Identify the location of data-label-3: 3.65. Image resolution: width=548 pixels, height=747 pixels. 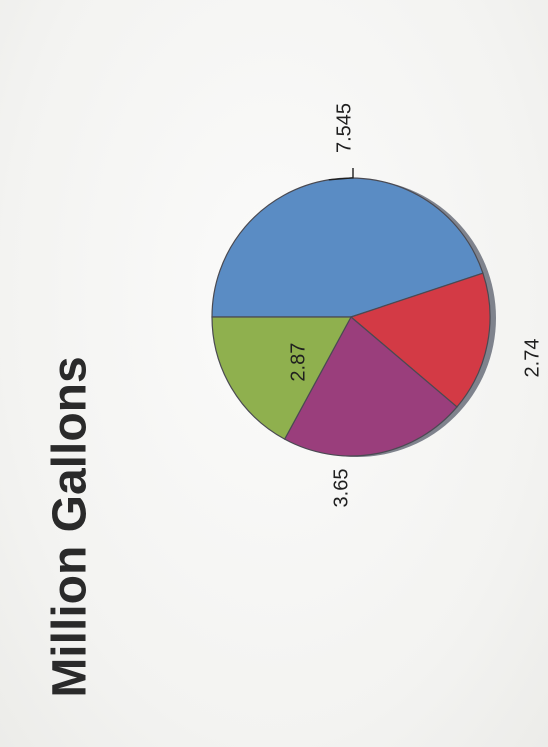
(341, 488).